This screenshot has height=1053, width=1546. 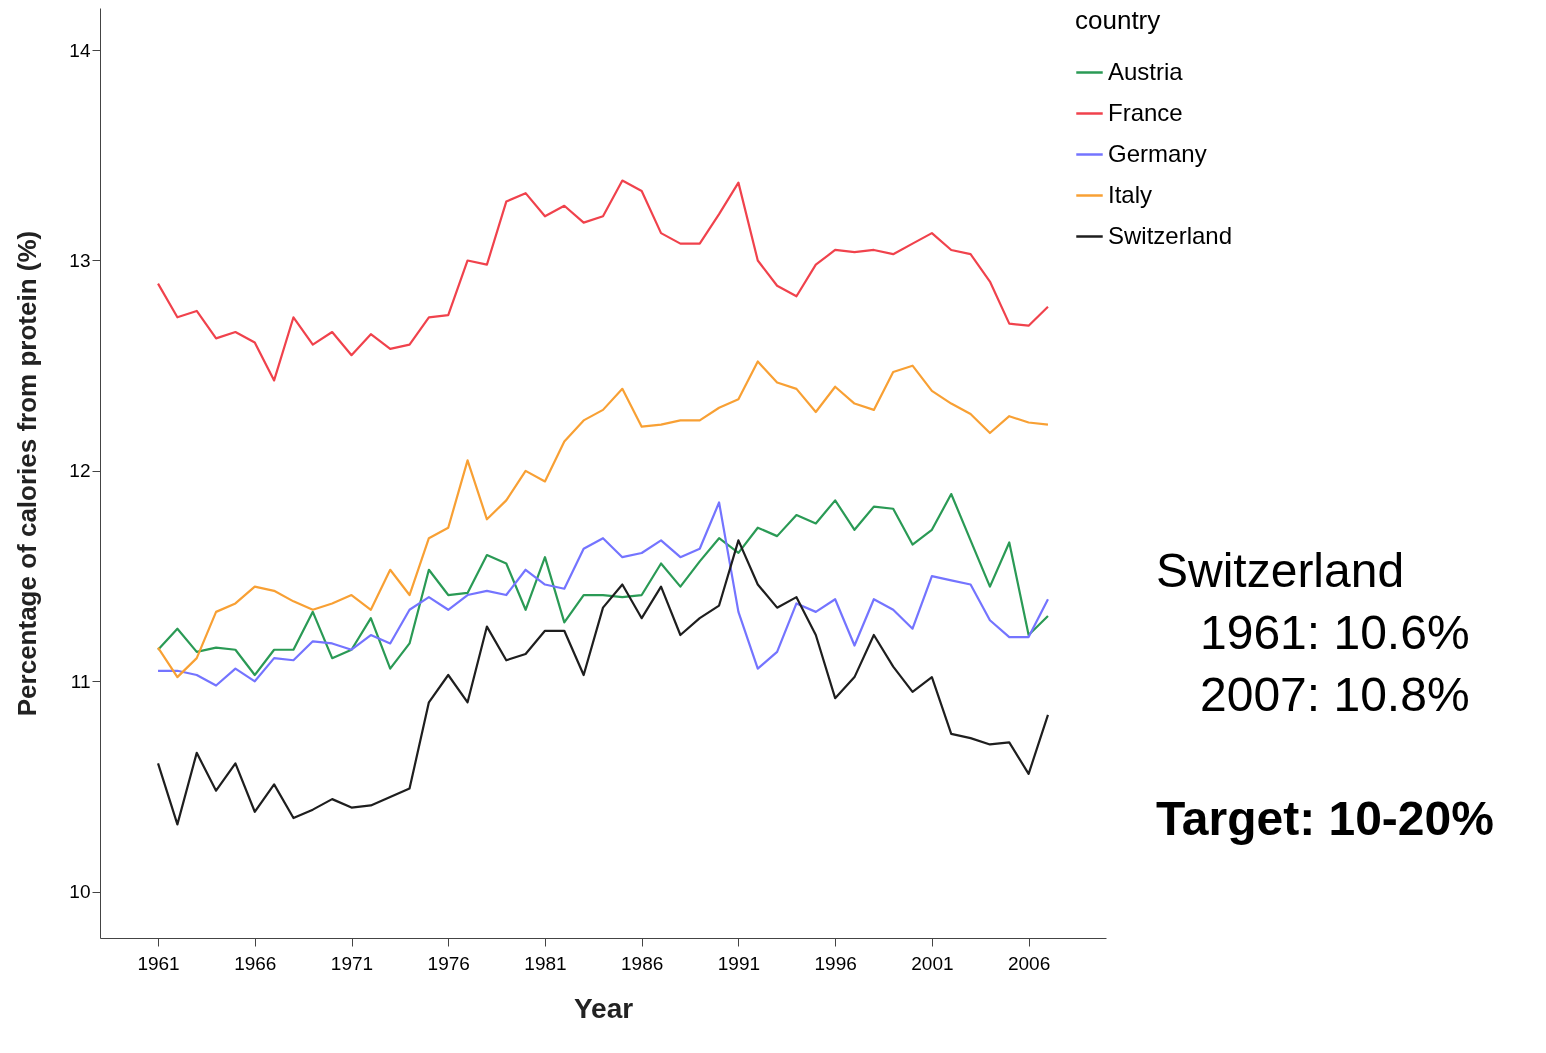 What do you see at coordinates (80, 681) in the screenshot?
I see `y-tick-label: 11` at bounding box center [80, 681].